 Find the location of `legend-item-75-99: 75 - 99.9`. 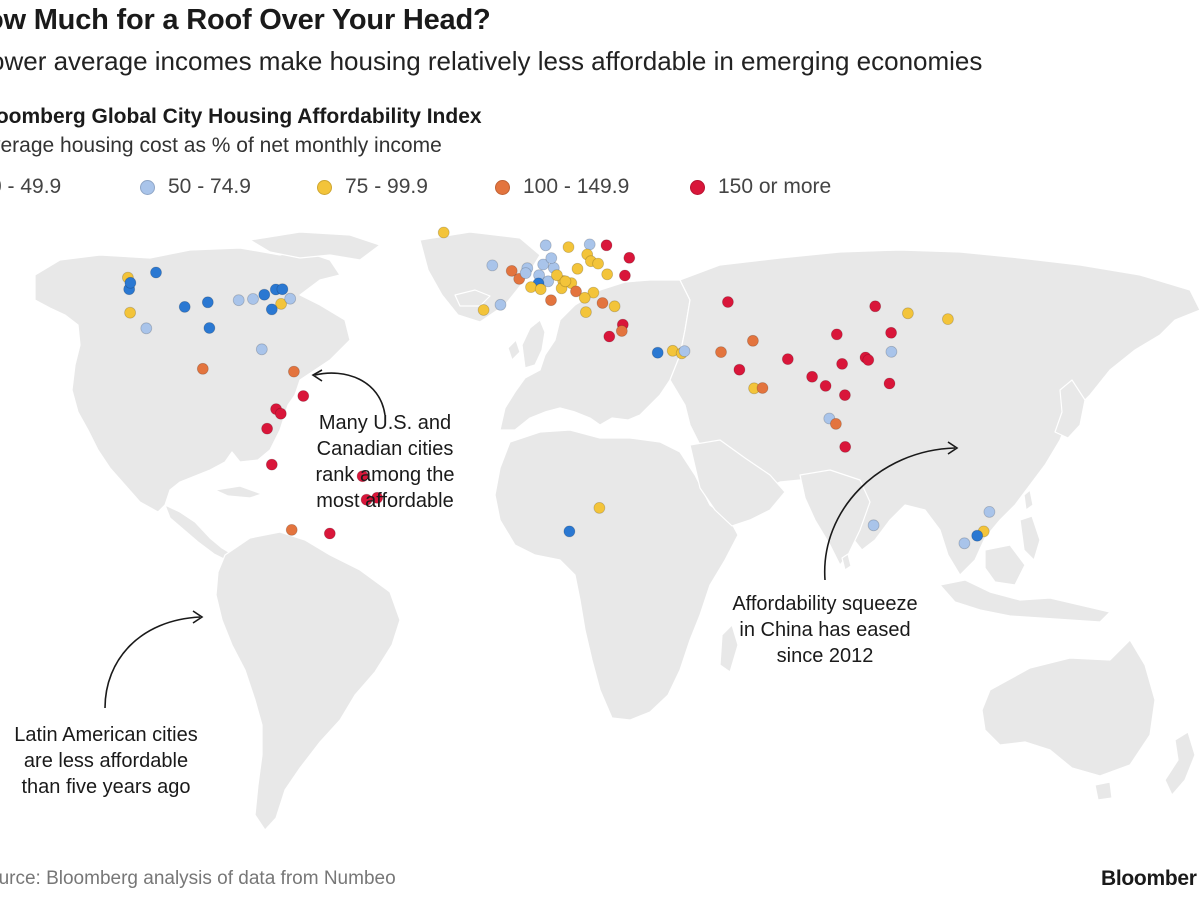

legend-item-75-99: 75 - 99.9 is located at coordinates (372, 187).